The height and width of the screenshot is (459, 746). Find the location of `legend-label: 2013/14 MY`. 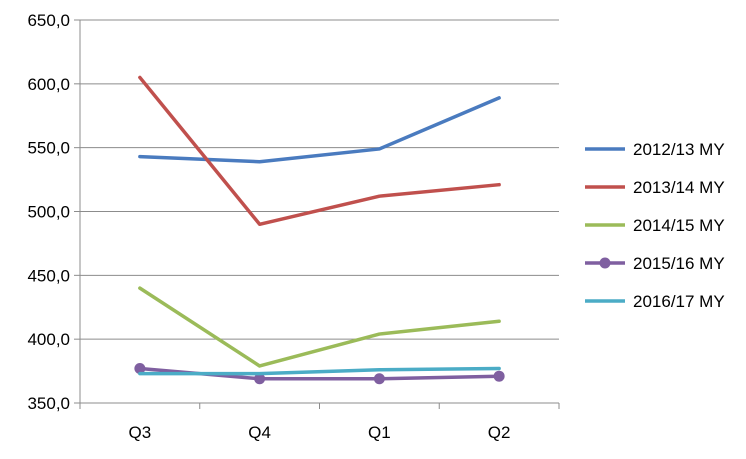

legend-label: 2013/14 MY is located at coordinates (679, 187).